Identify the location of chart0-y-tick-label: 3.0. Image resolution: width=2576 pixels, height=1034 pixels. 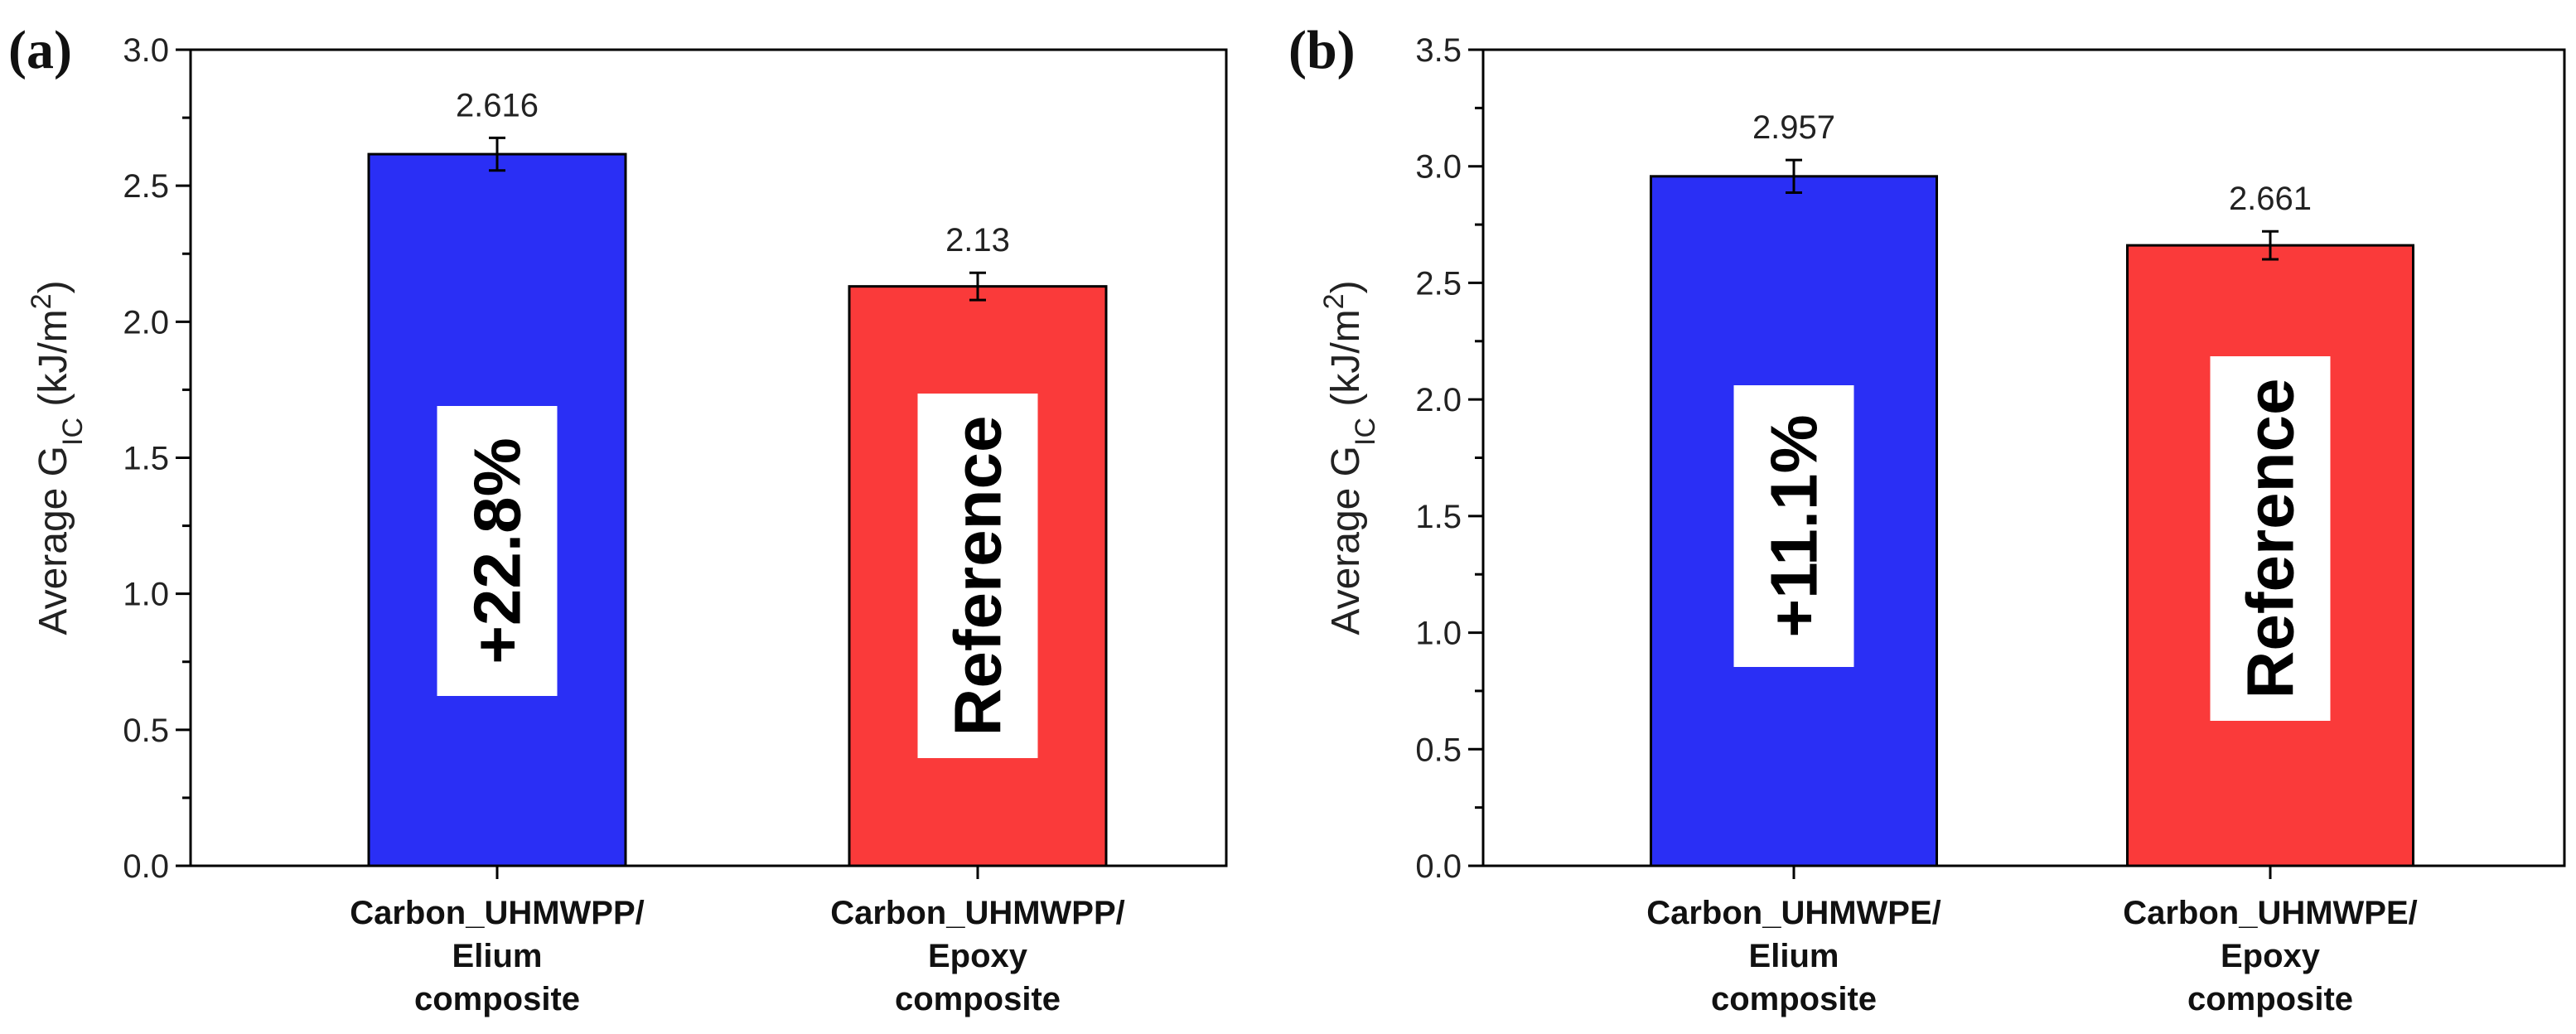
(146, 51).